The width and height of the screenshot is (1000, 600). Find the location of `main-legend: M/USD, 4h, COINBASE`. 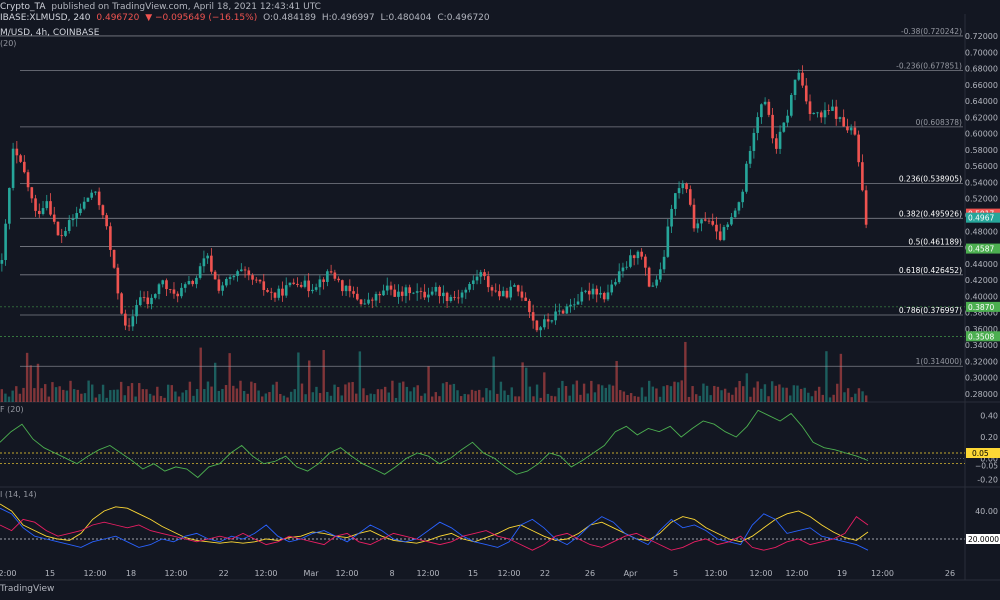

main-legend: M/USD, 4h, COINBASE is located at coordinates (50, 33).